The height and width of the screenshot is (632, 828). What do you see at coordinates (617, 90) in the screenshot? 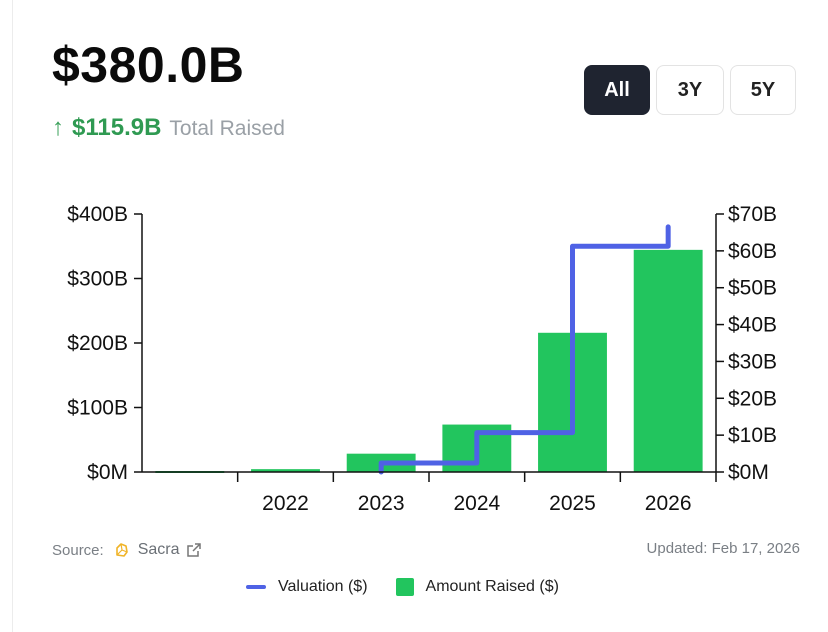
I see `range-all-button: All` at bounding box center [617, 90].